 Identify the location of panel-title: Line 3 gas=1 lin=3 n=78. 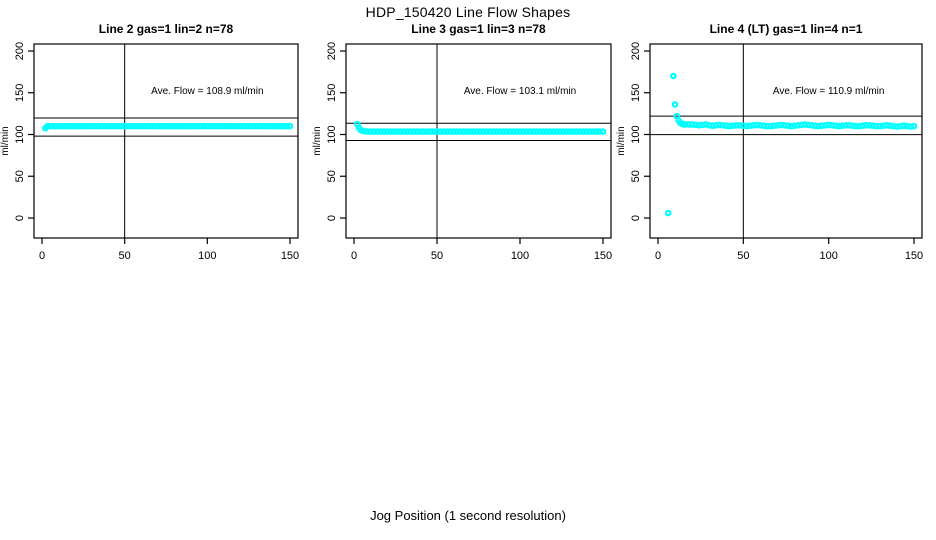
(478, 29).